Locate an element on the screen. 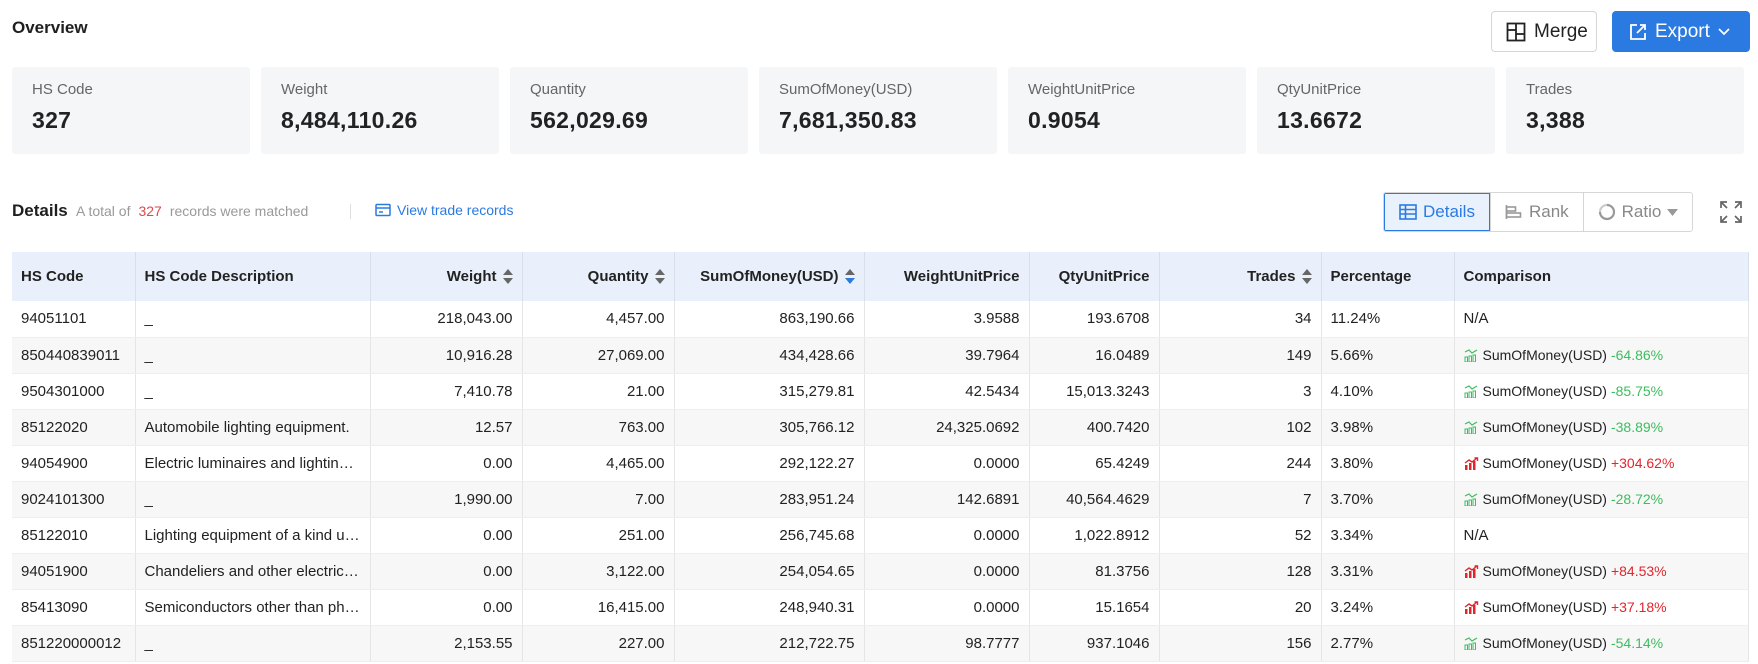 The image size is (1758, 664). sum-of-money-cell: 212,722.75 is located at coordinates (769, 643).